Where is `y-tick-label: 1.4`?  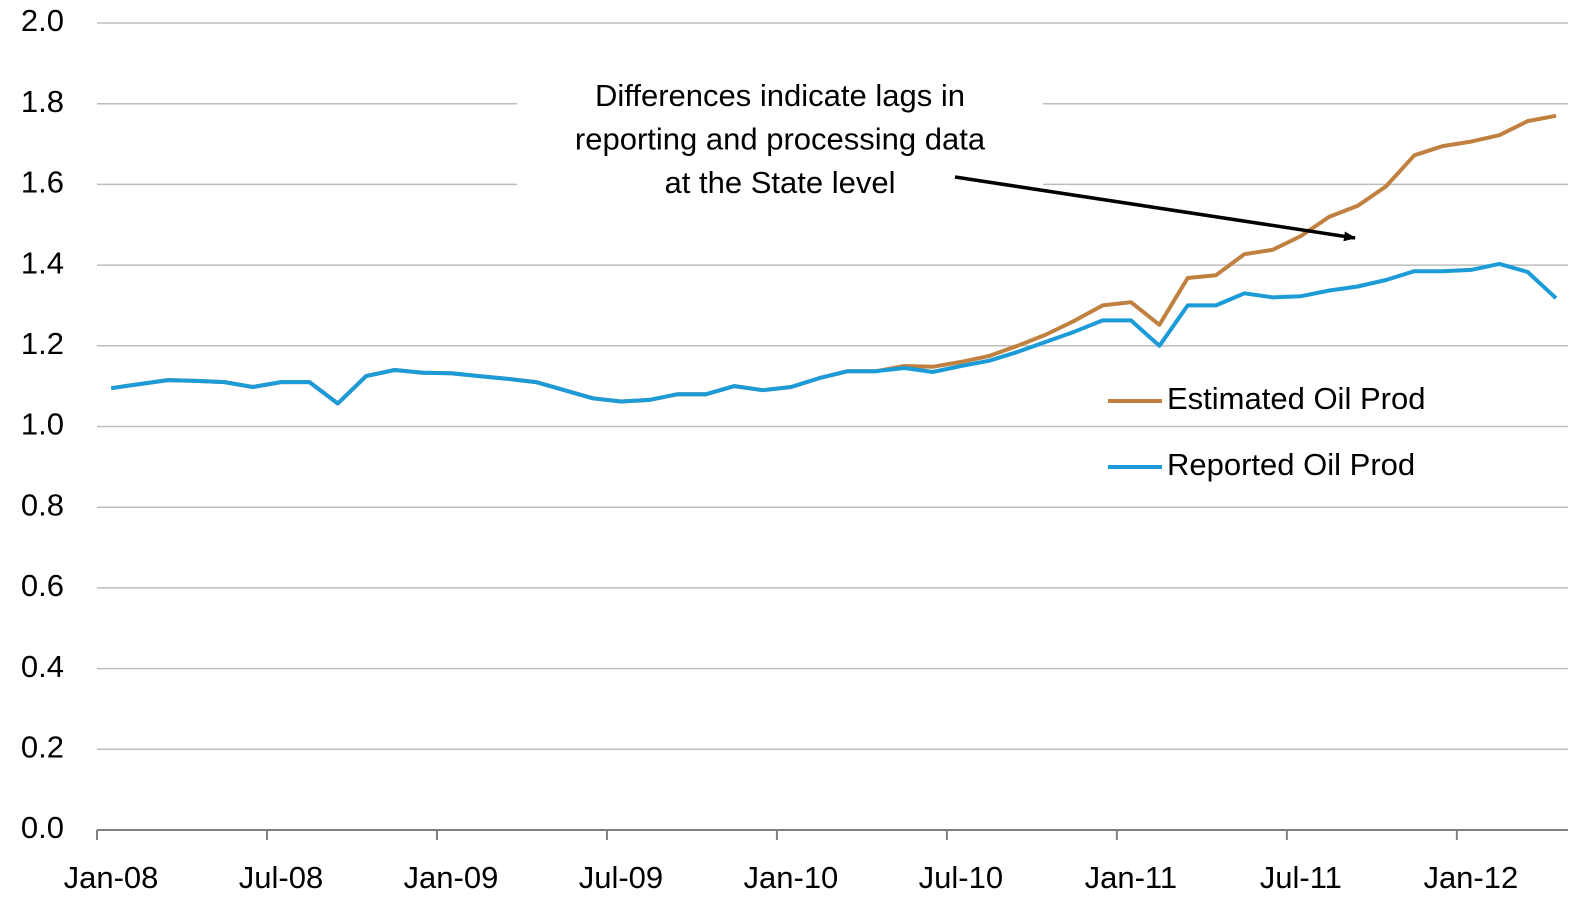
y-tick-label: 1.4 is located at coordinates (42, 262).